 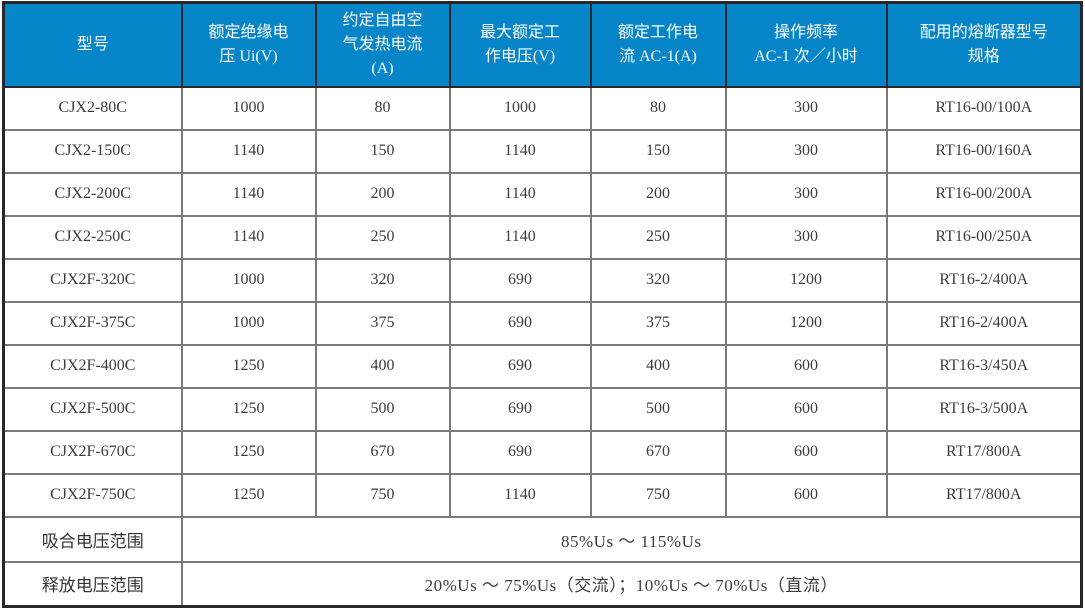 What do you see at coordinates (984, 108) in the screenshot?
I see `value-cell: RT16-00/100A` at bounding box center [984, 108].